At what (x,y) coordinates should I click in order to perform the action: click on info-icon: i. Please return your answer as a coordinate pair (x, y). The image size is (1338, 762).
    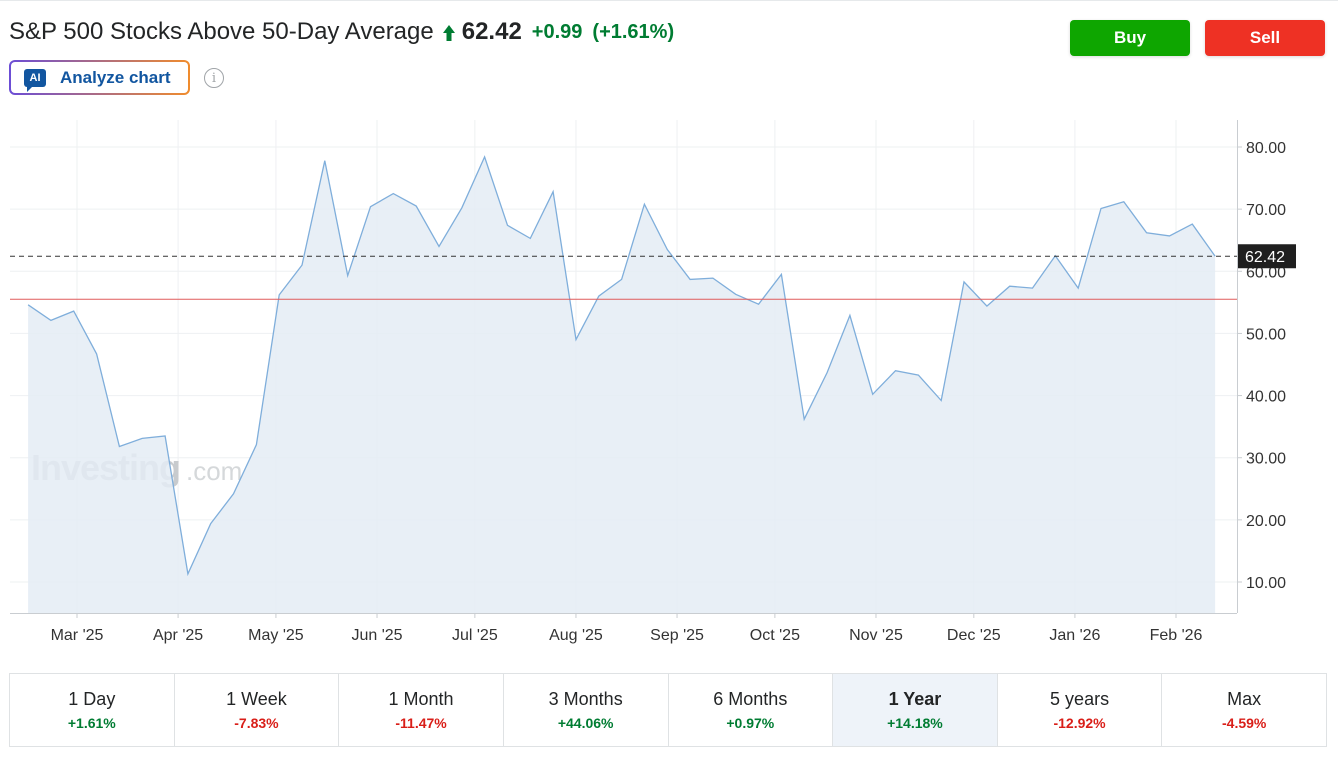
    Looking at the image, I should click on (214, 78).